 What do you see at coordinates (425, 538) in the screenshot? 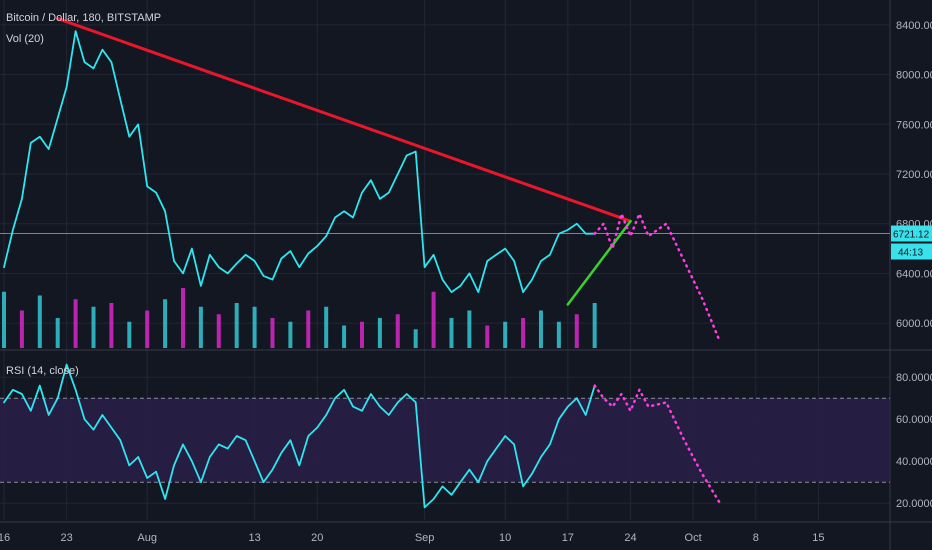
I see `time-axis-tick-label: Sep` at bounding box center [425, 538].